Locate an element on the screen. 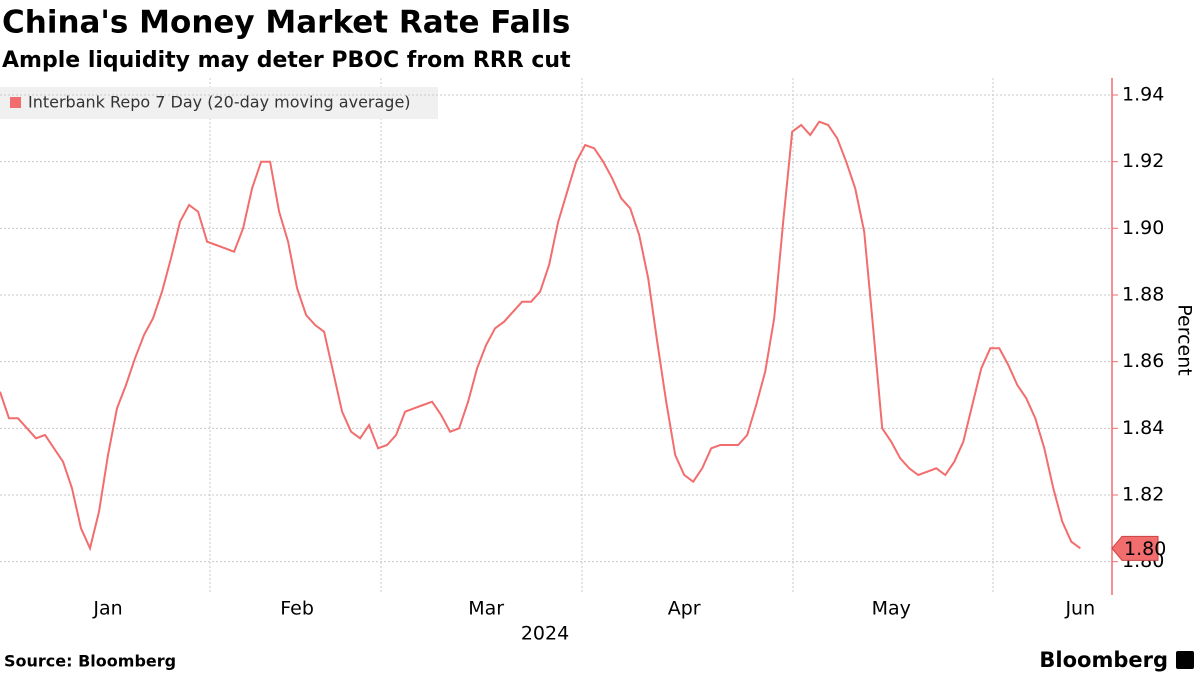 The width and height of the screenshot is (1200, 675). x-tick-label: Mar is located at coordinates (486, 609).